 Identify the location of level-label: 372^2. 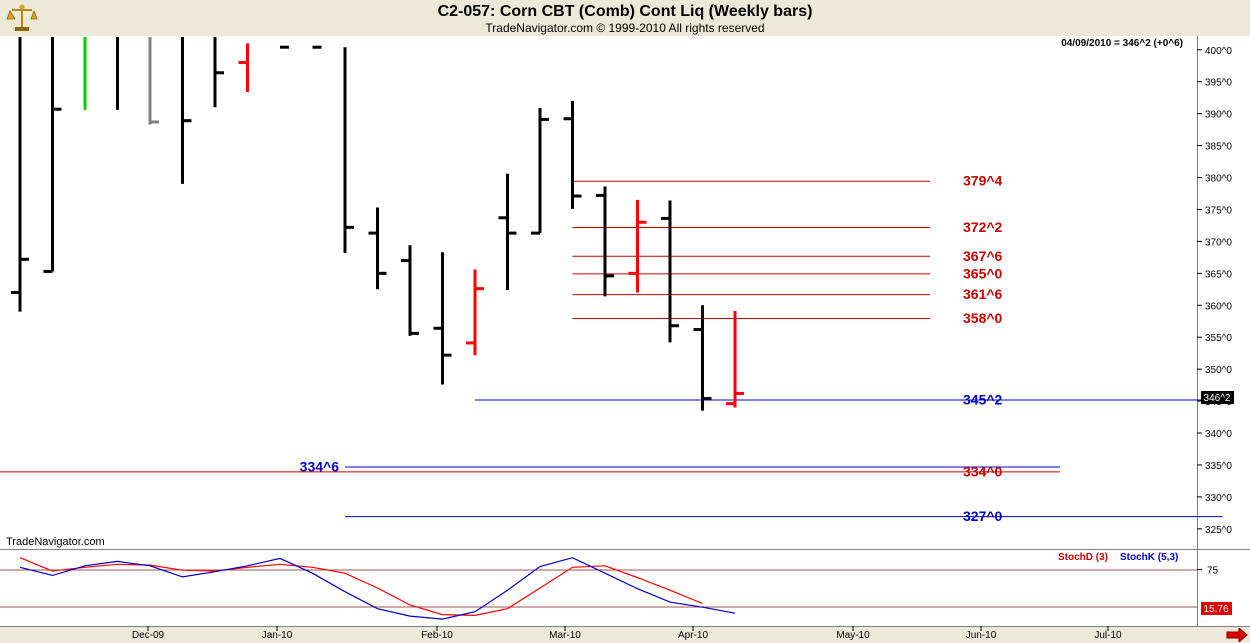
(983, 227).